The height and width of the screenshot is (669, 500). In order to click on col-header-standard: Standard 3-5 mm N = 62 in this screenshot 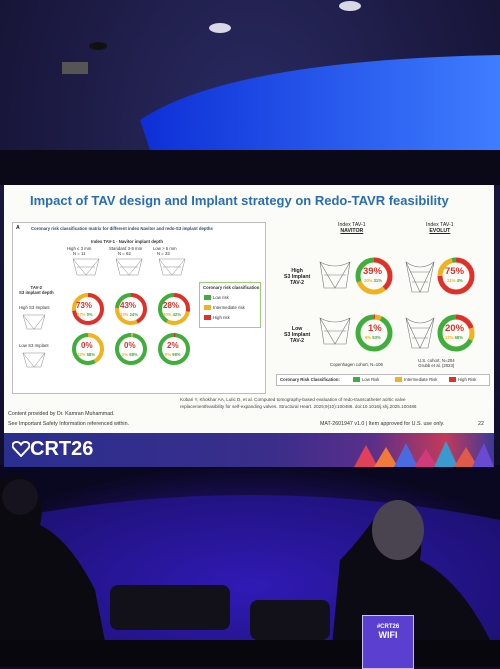, I will do `click(126, 251)`.